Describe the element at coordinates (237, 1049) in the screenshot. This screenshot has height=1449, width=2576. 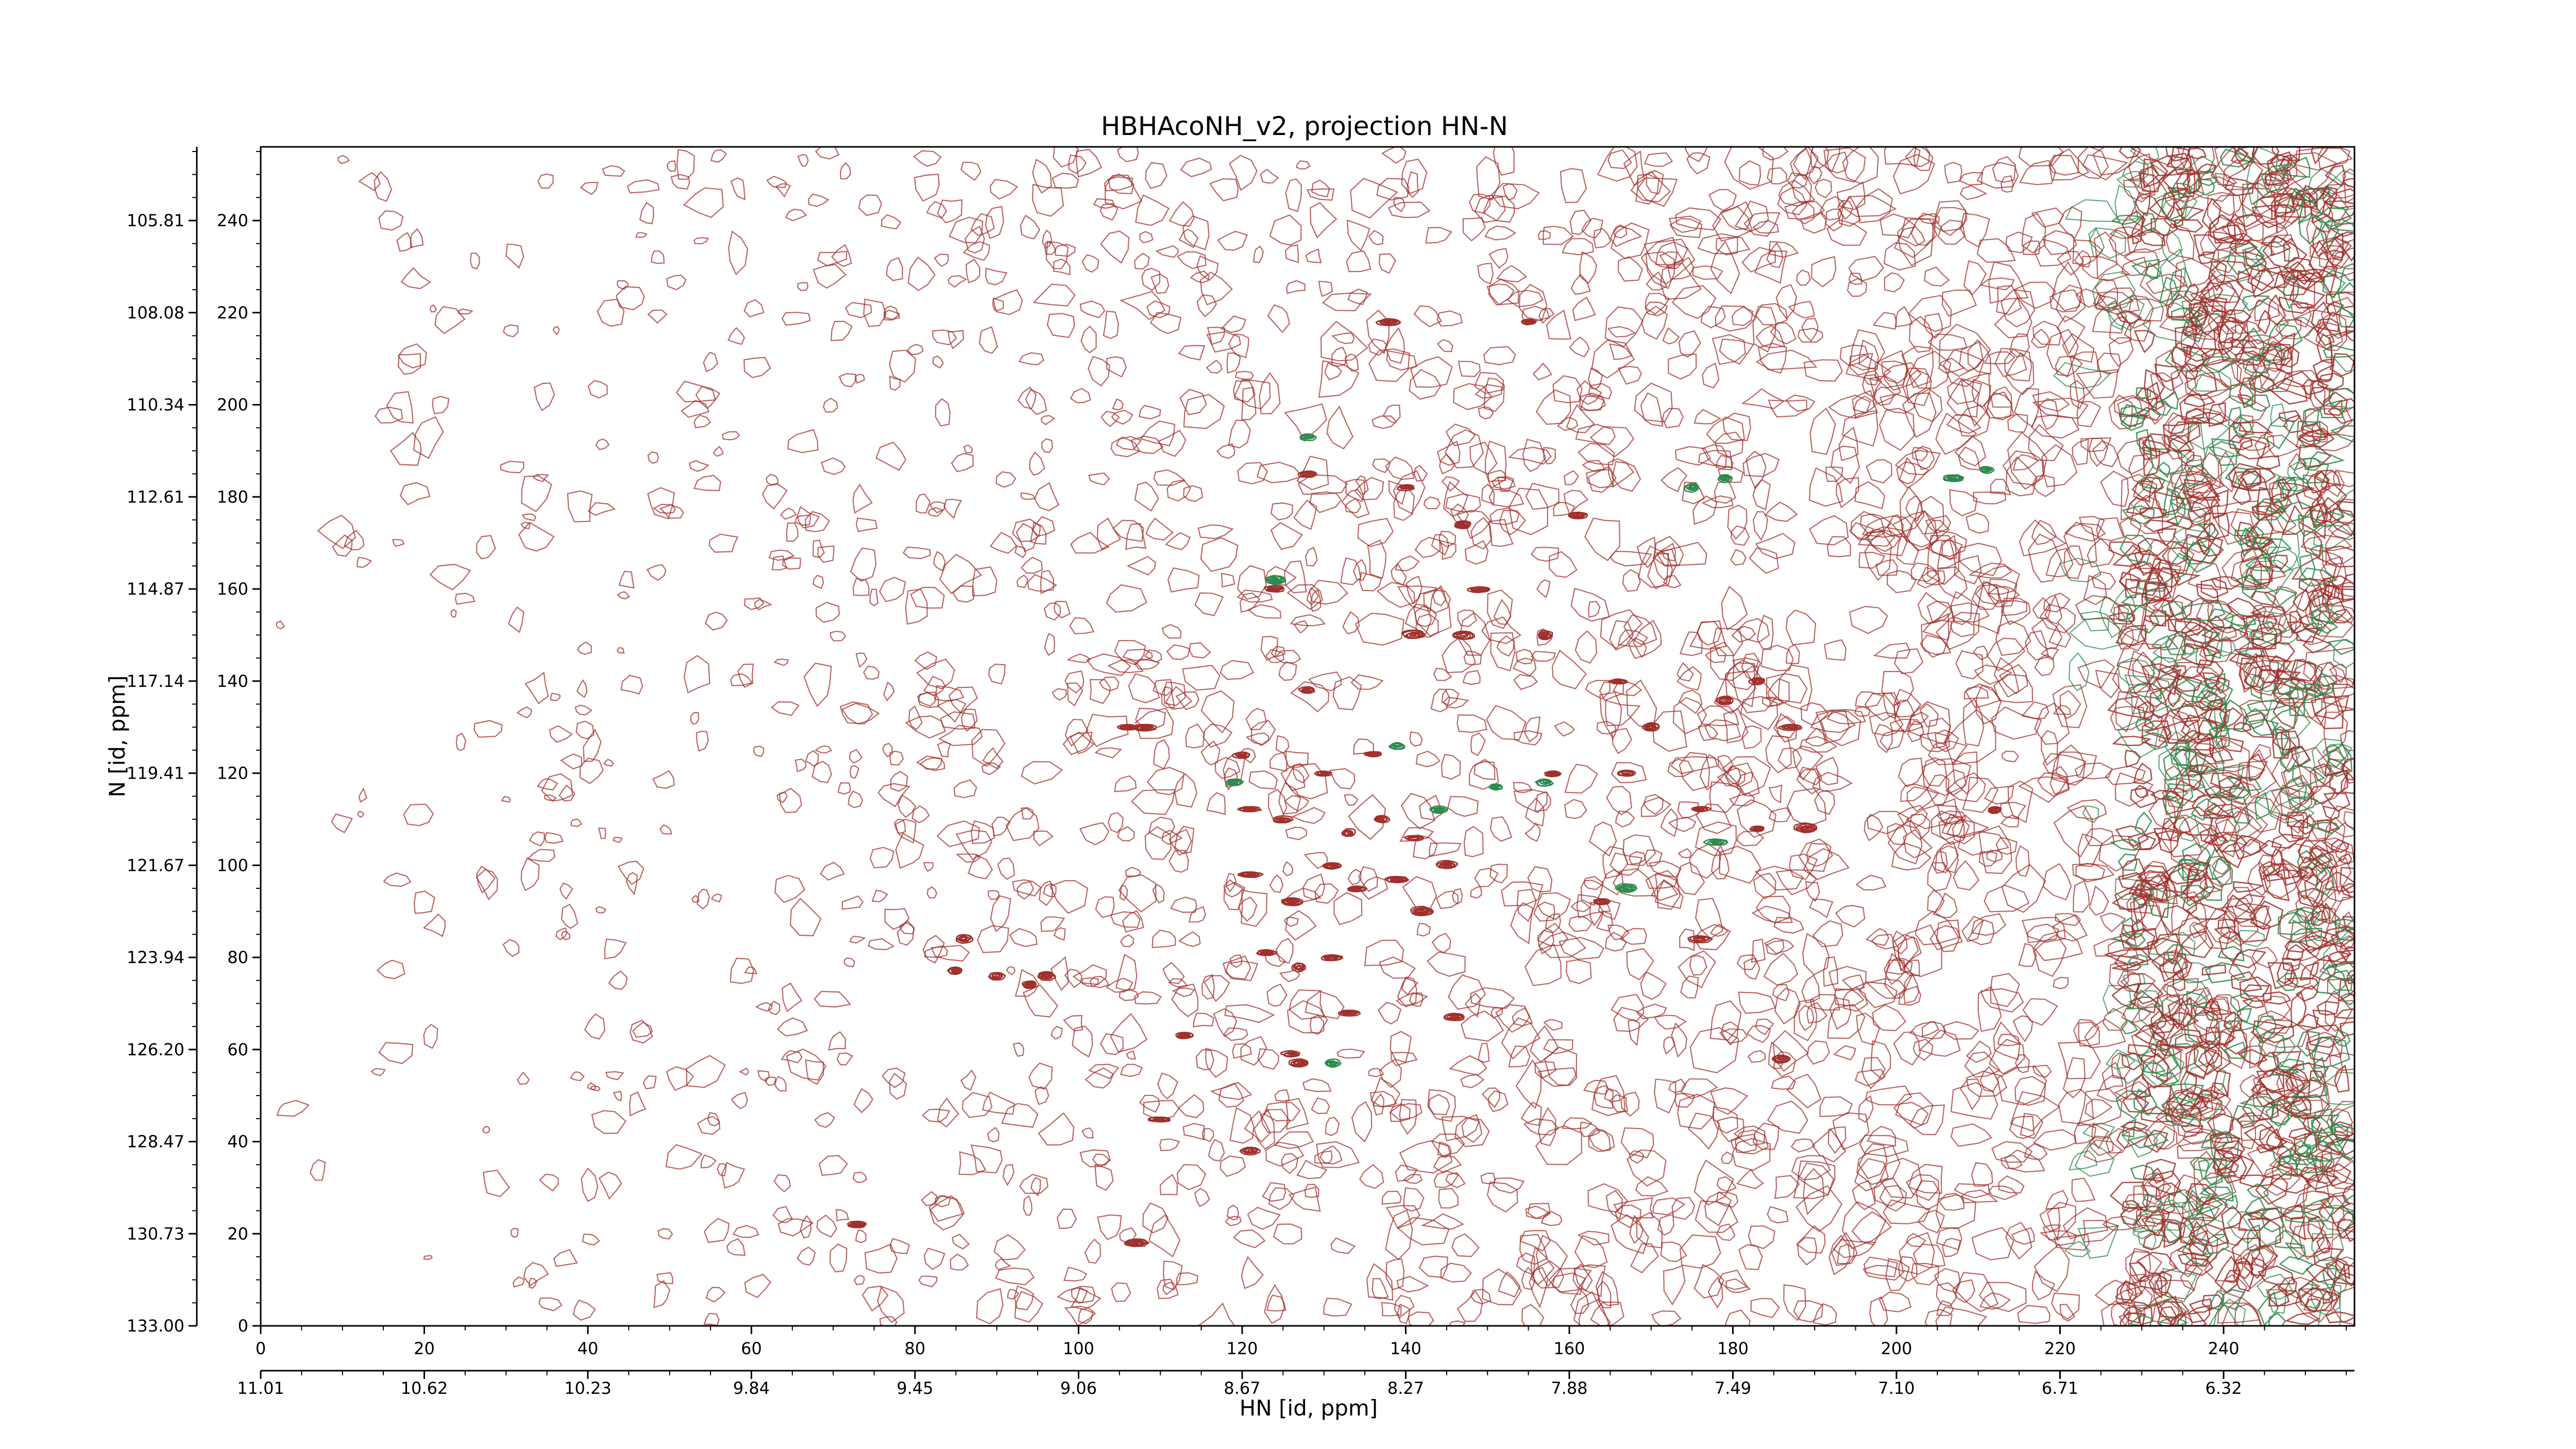
I see `y-index-tick-label: 60` at that location.